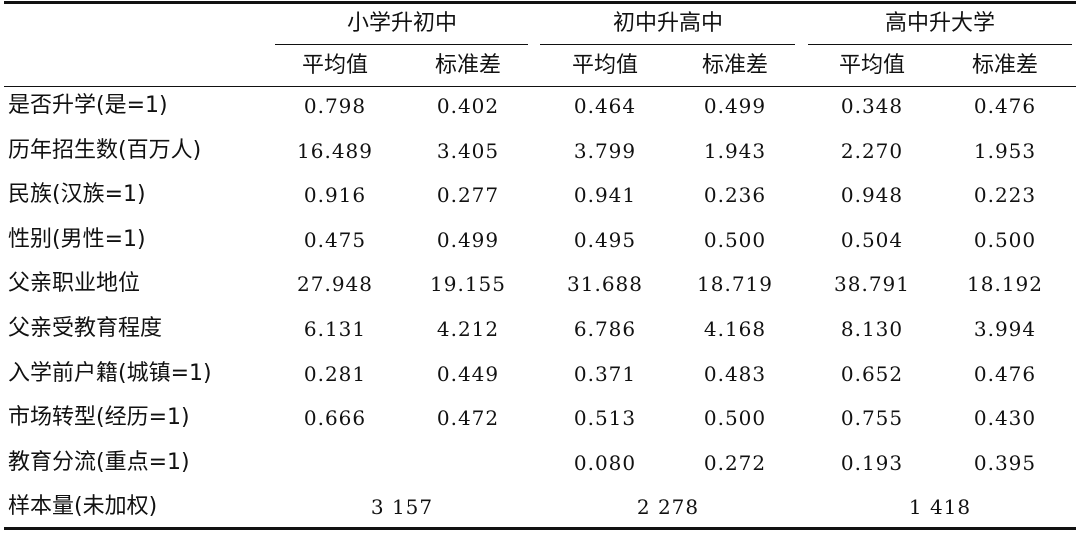 The image size is (1080, 533). What do you see at coordinates (540, 86) in the screenshot?
I see `header-rule` at bounding box center [540, 86].